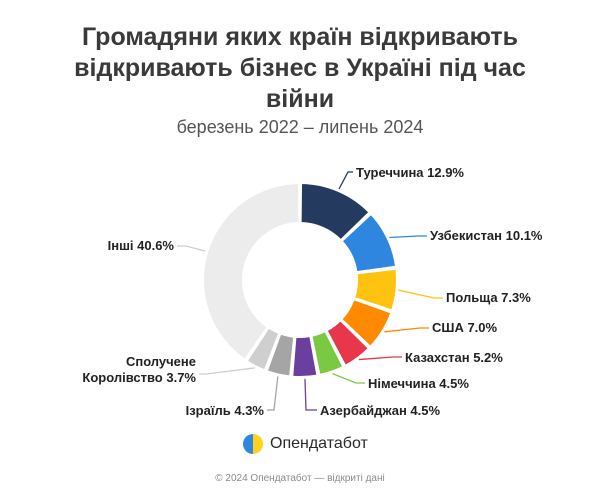 The width and height of the screenshot is (600, 500). I want to click on donut-slices, so click(300, 279).